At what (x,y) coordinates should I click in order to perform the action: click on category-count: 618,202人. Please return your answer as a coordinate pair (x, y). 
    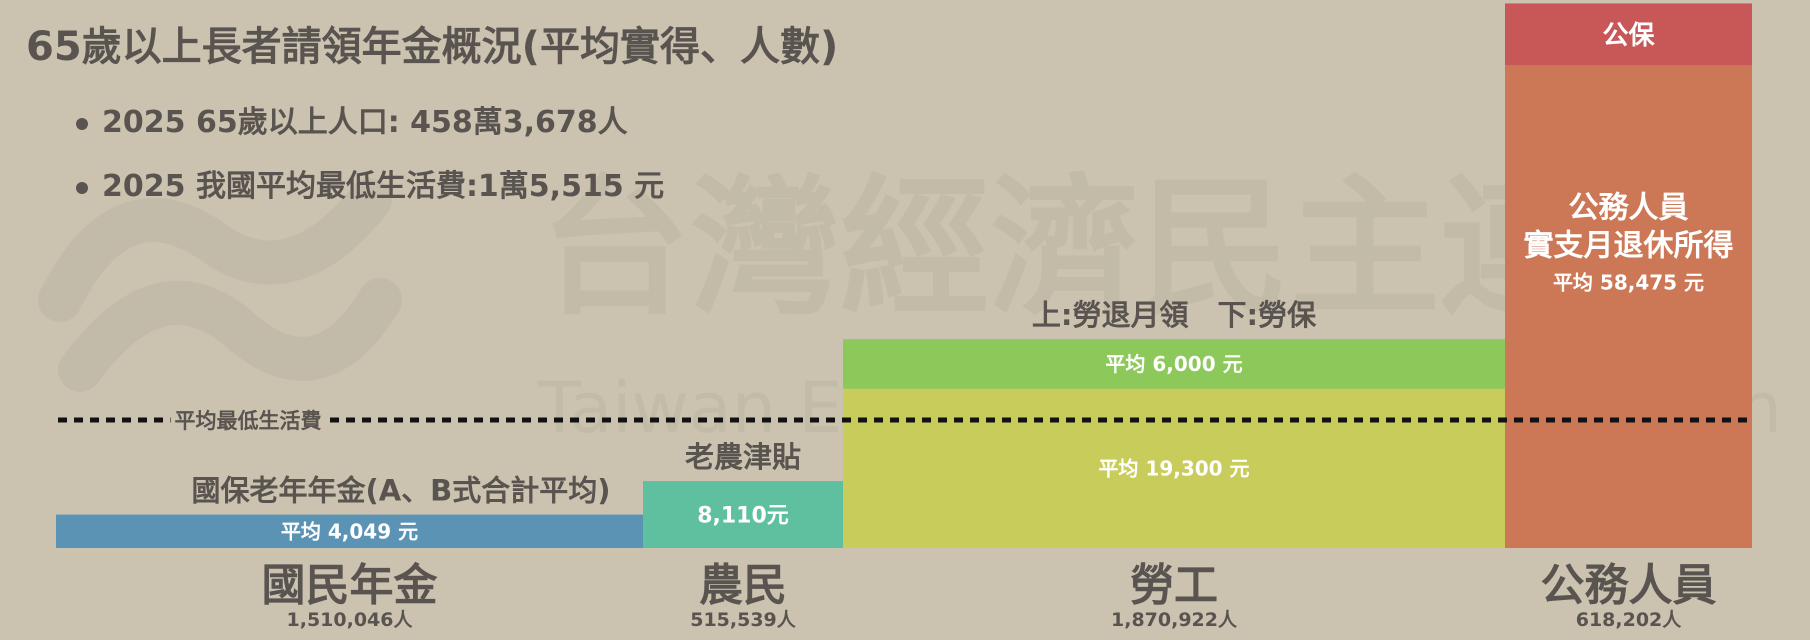
    Looking at the image, I should click on (1629, 620).